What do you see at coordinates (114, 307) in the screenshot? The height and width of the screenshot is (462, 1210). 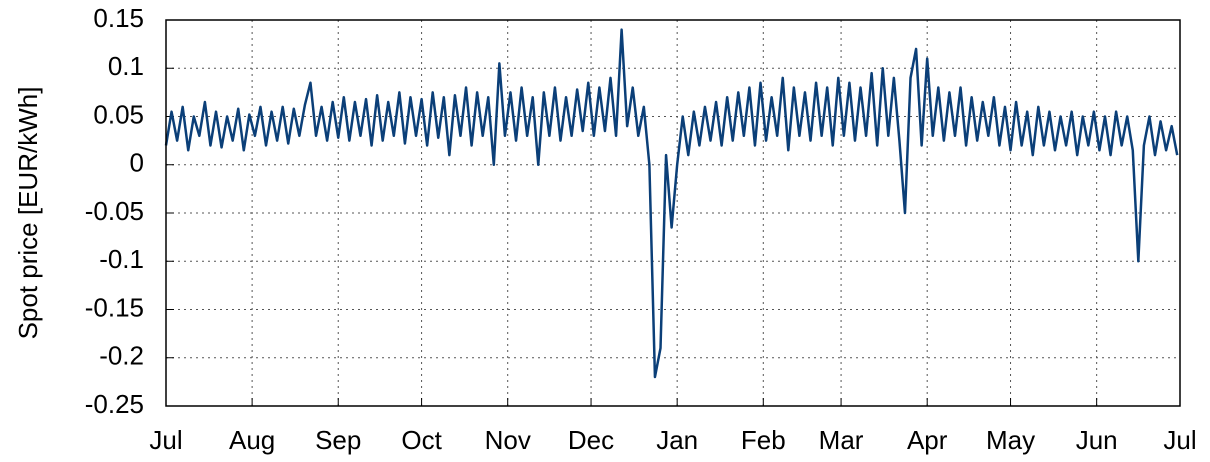 I see `y-tick-label: -0.15` at bounding box center [114, 307].